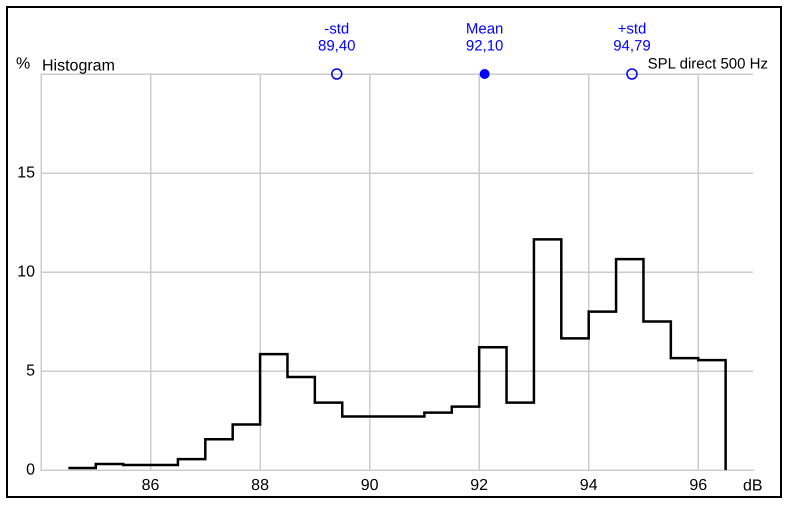 The width and height of the screenshot is (790, 506). Describe the element at coordinates (485, 37) in the screenshot. I see `annotation: Mean 92,10` at that location.